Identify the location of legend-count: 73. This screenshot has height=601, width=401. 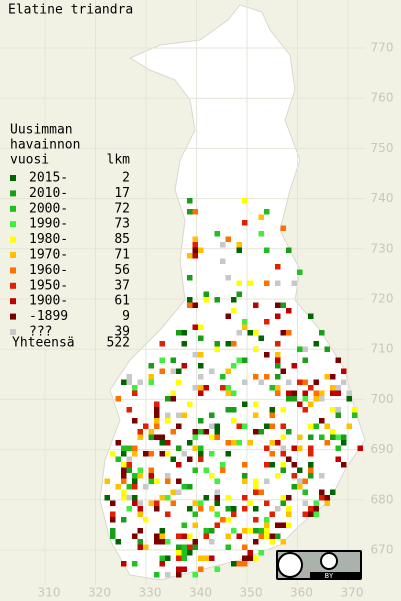
(122, 224).